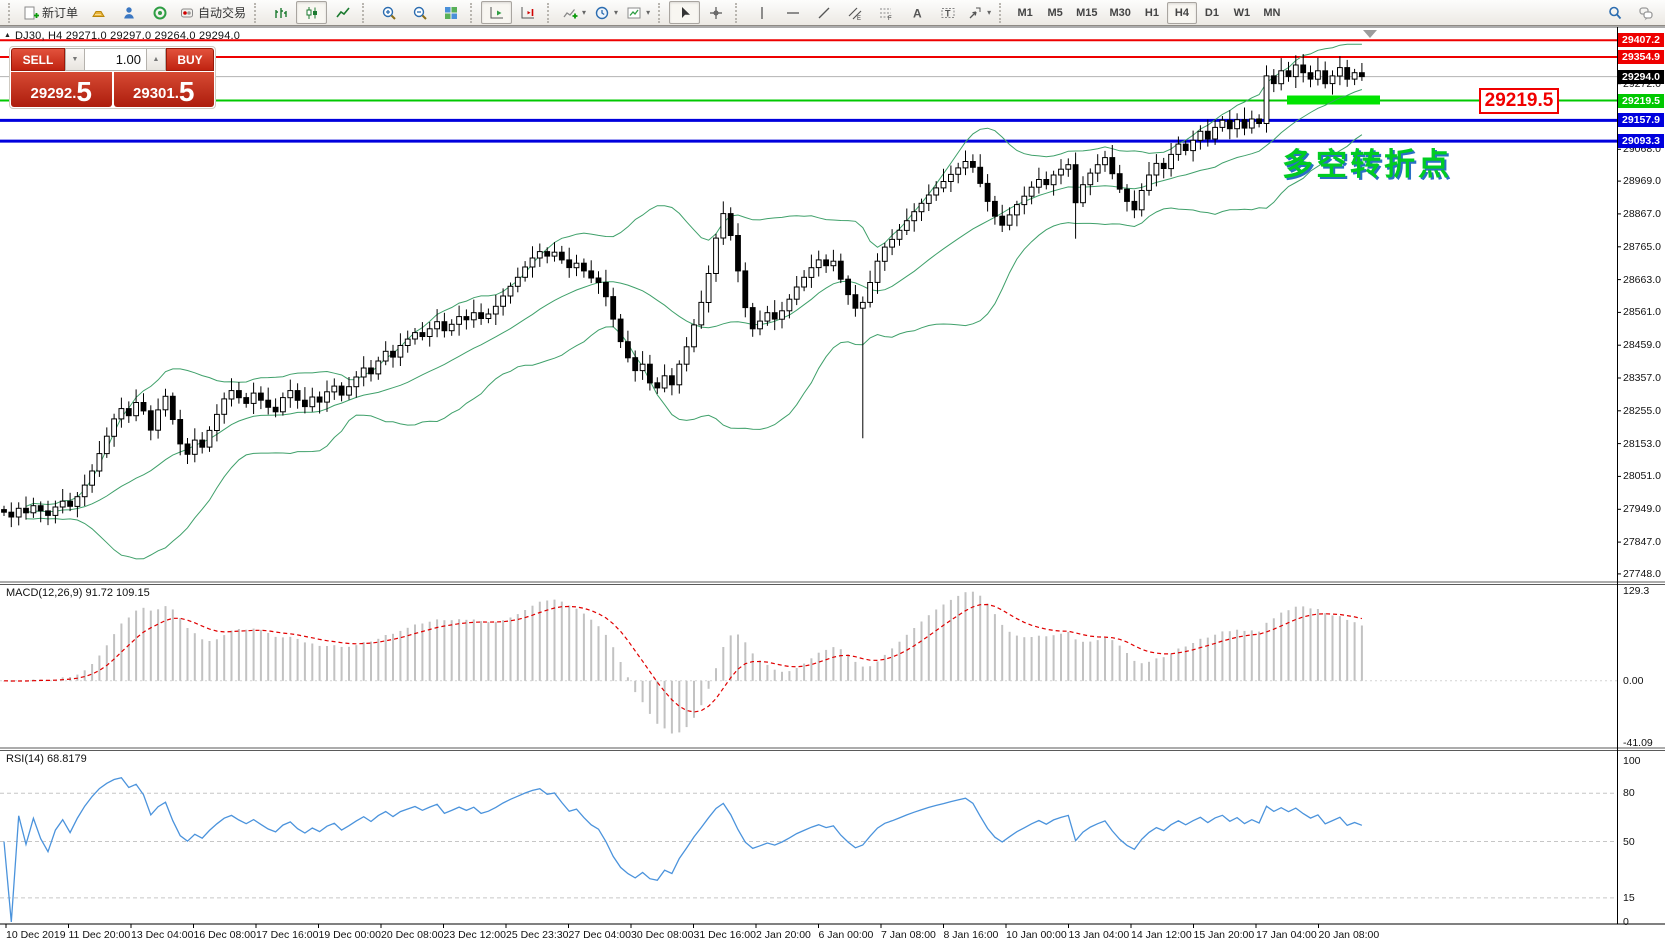 The image size is (1665, 947). I want to click on line-chart-button, so click(342, 12).